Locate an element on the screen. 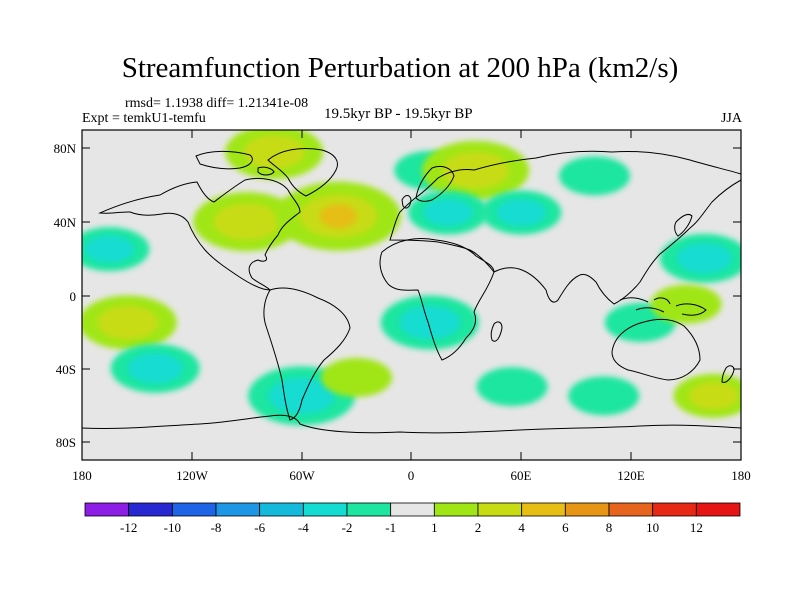 The image size is (800, 600). lon-label-60e: 60E is located at coordinates (521, 475).